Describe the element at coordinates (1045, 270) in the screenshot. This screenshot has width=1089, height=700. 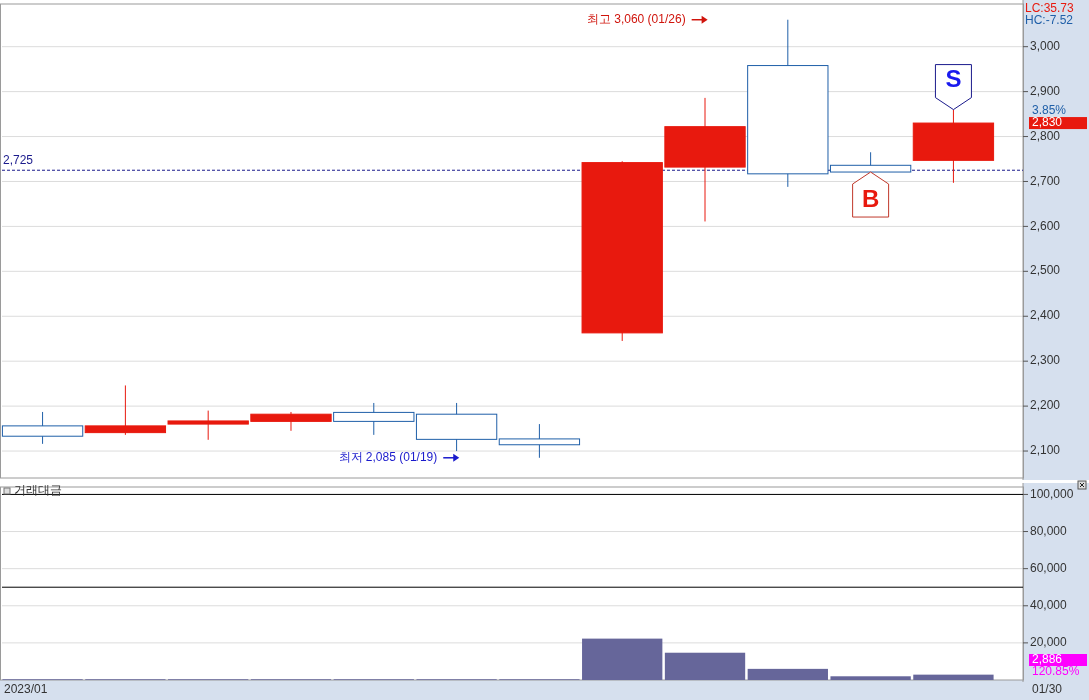
I see `y-tick-label: 2,500` at that location.